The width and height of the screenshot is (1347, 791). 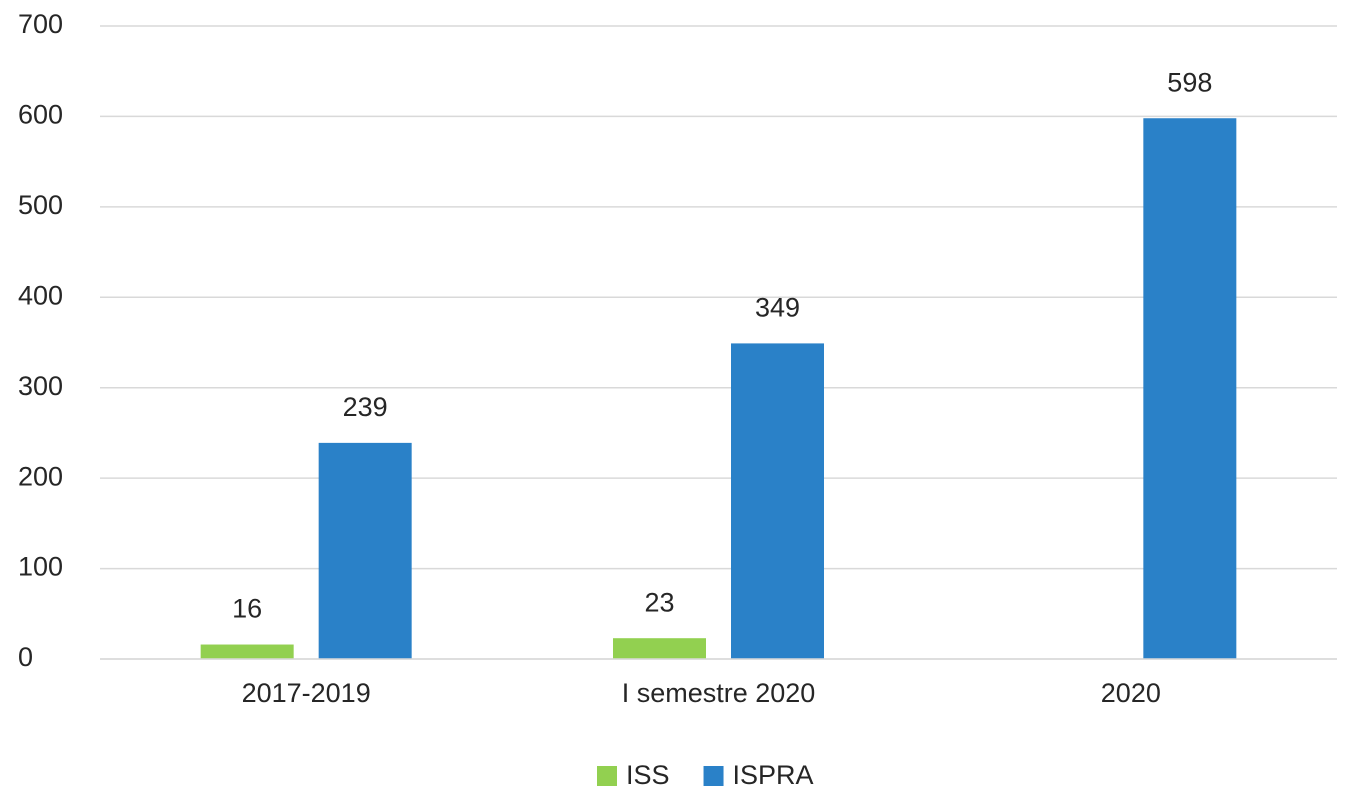 What do you see at coordinates (247, 609) in the screenshot?
I see `data-label: 16` at bounding box center [247, 609].